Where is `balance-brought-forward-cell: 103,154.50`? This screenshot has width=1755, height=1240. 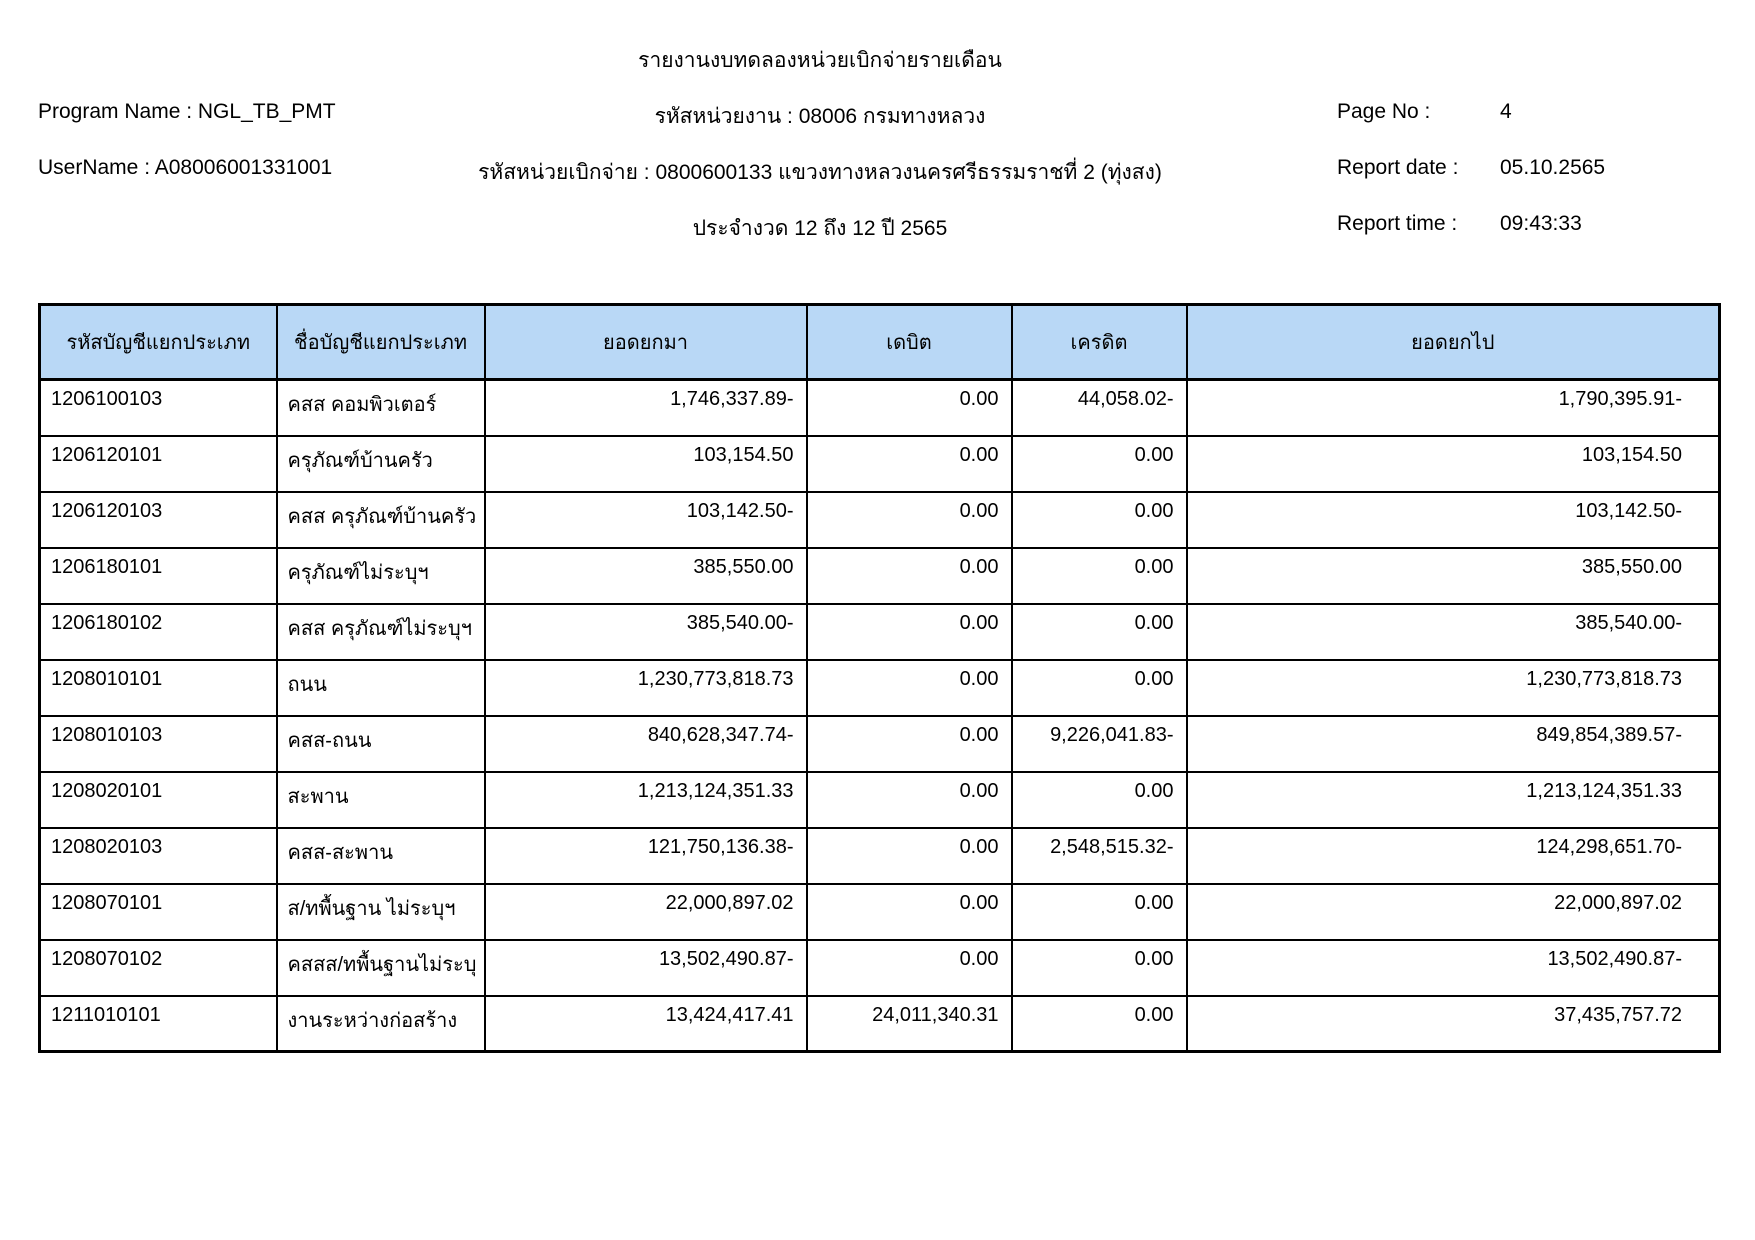 balance-brought-forward-cell: 103,154.50 is located at coordinates (645, 463).